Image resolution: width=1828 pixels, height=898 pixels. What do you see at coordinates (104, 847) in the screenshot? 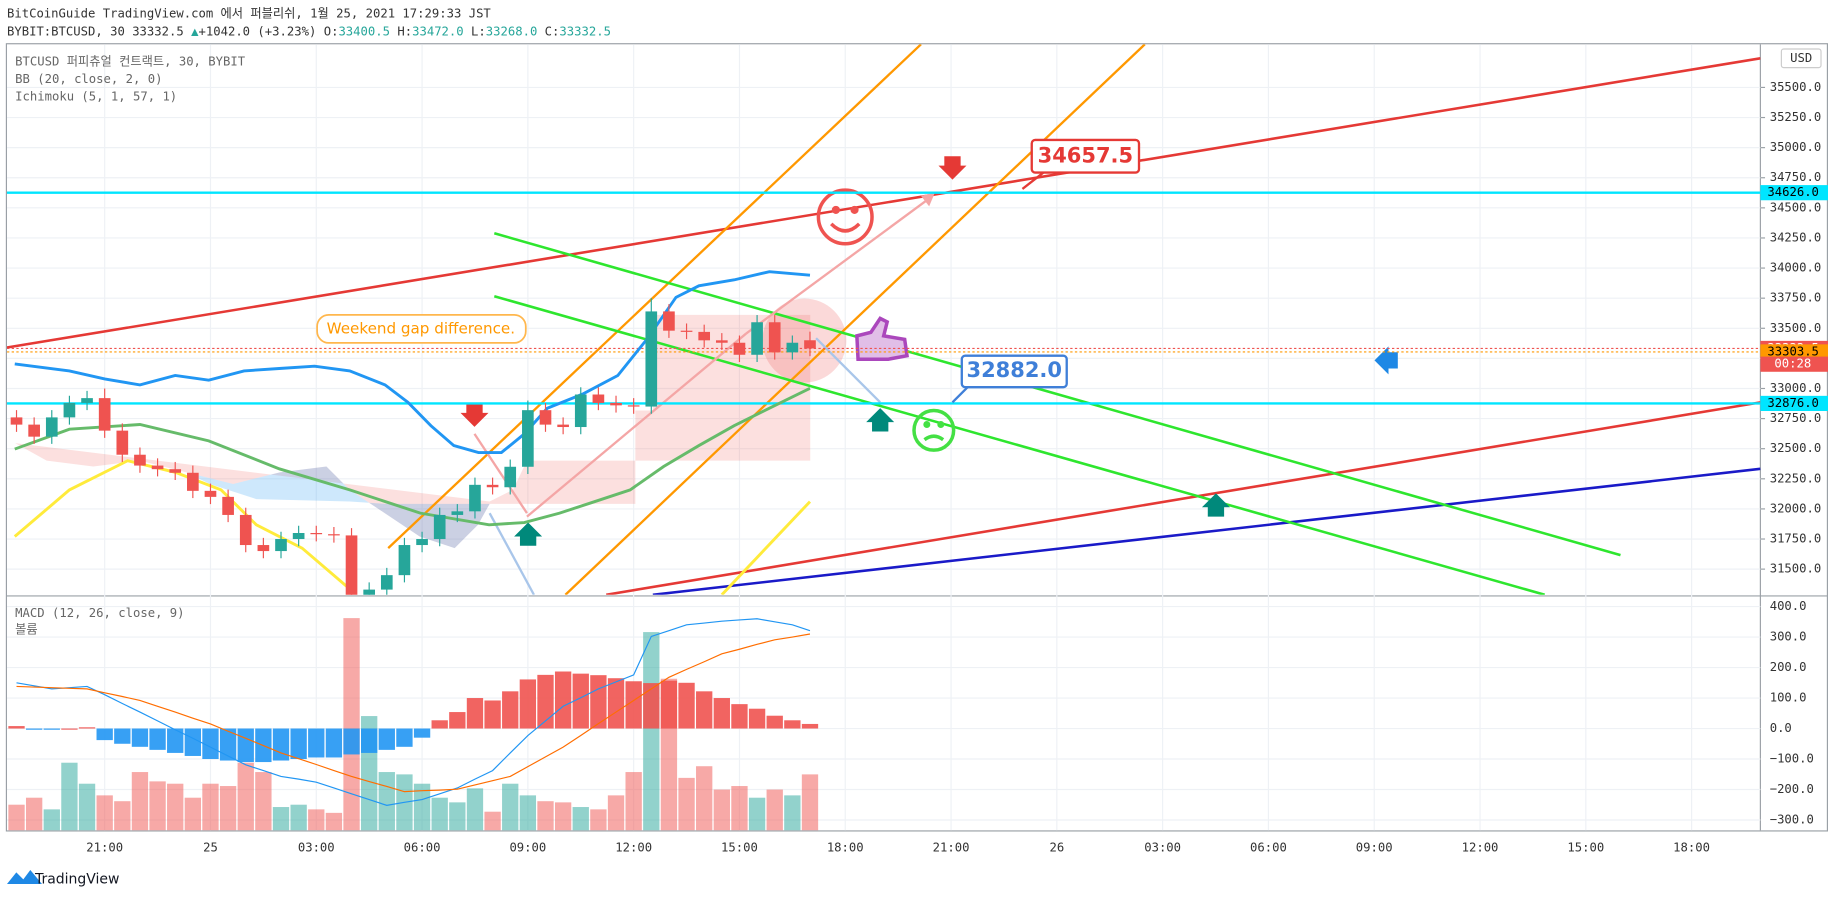
I see `x-tick-label: 21:00` at bounding box center [104, 847].